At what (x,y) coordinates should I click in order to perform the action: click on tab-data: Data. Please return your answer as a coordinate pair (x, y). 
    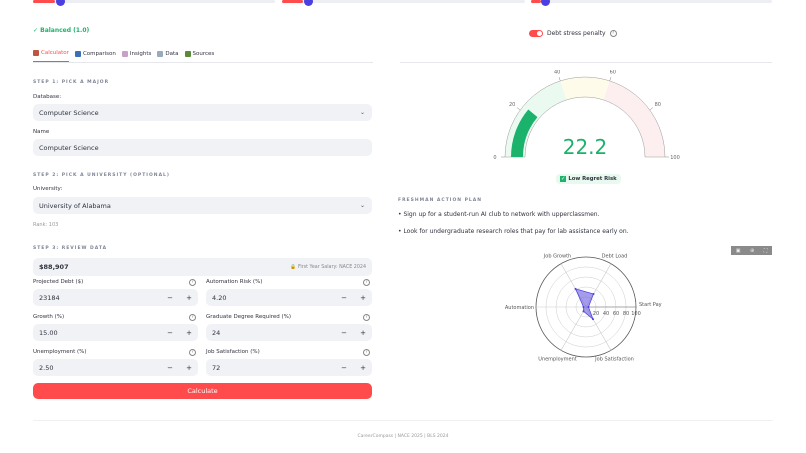
    Looking at the image, I should click on (168, 56).